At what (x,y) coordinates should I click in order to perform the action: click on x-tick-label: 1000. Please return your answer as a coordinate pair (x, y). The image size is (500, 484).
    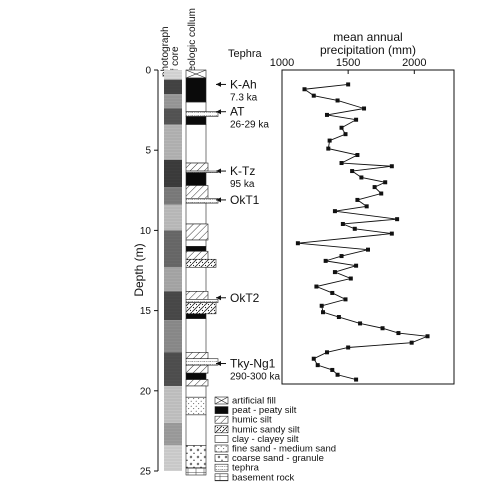
    Looking at the image, I should click on (282, 63).